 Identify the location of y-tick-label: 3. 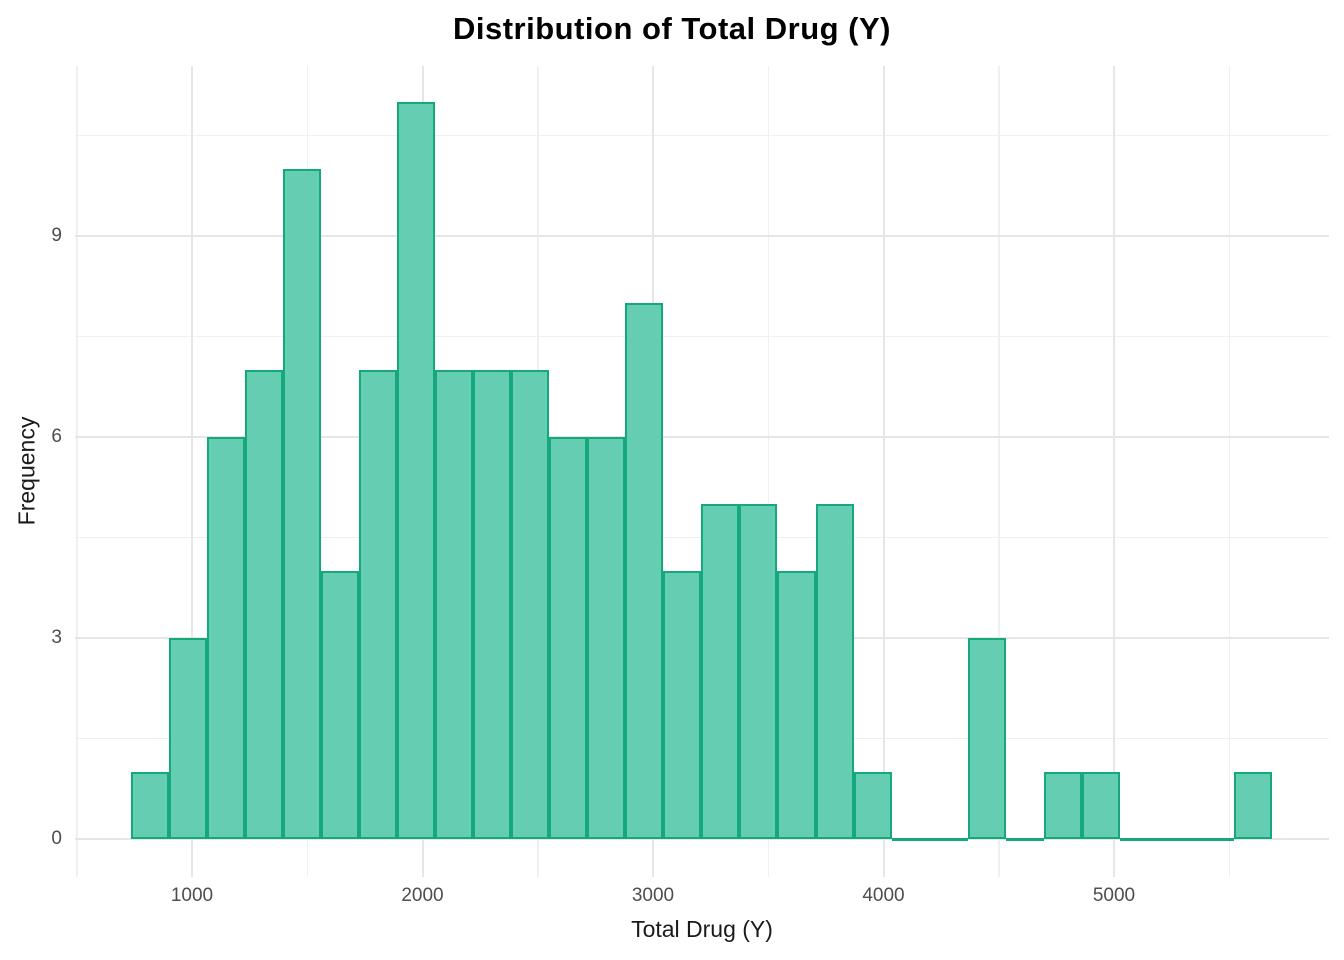
(56, 637).